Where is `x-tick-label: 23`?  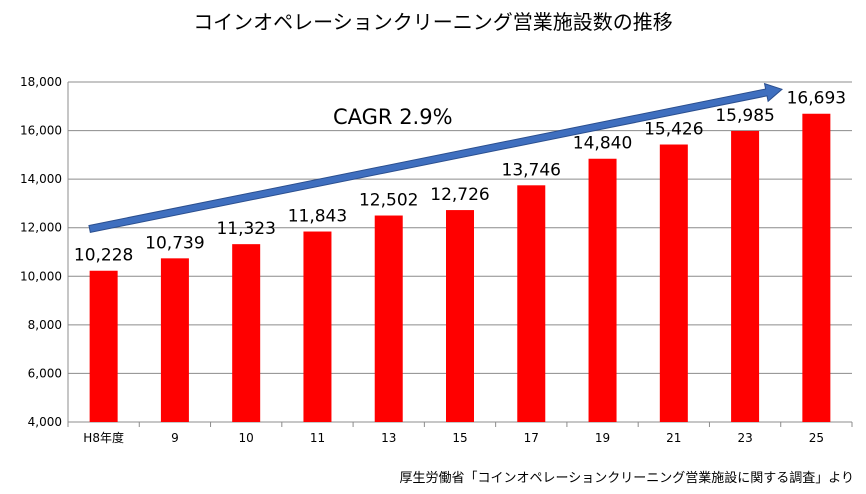 x-tick-label: 23 is located at coordinates (744, 438).